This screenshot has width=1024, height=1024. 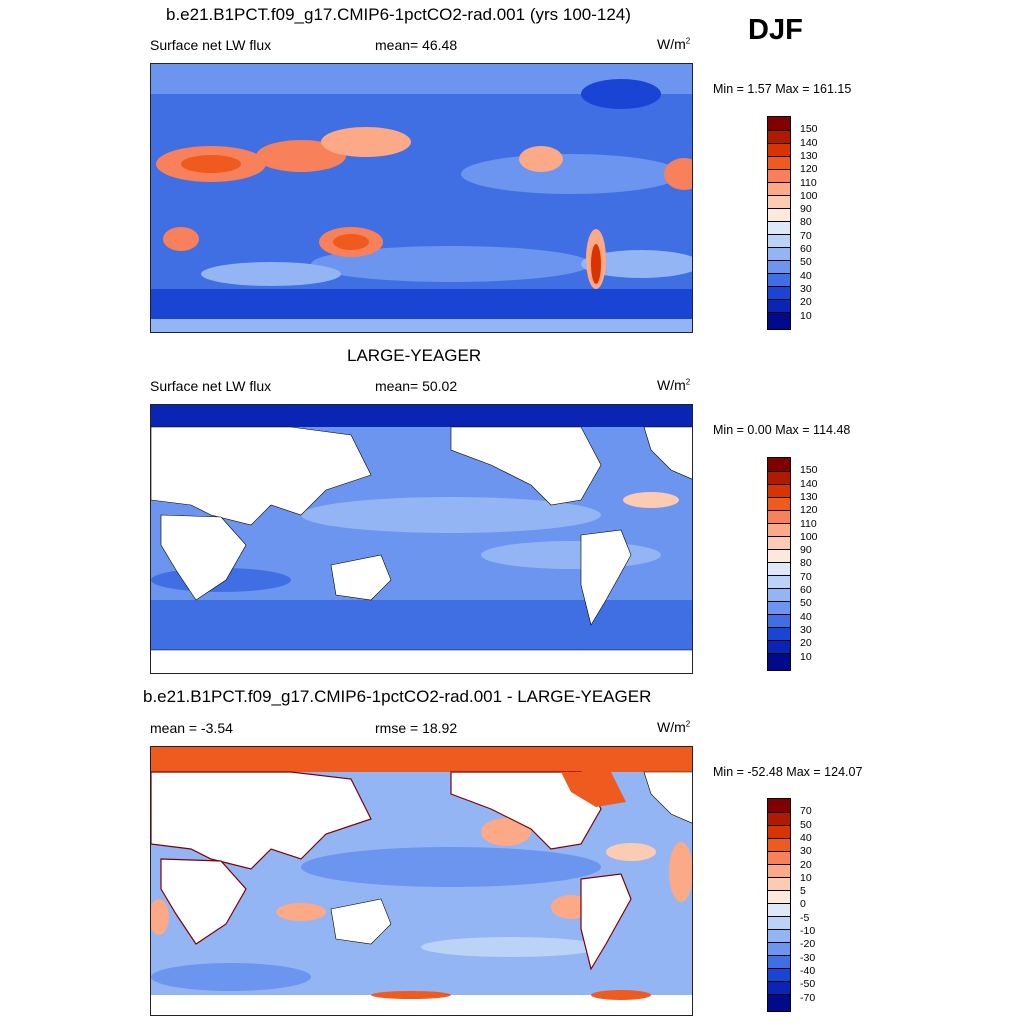 I want to click on panel3-colorbar, so click(x=779, y=905).